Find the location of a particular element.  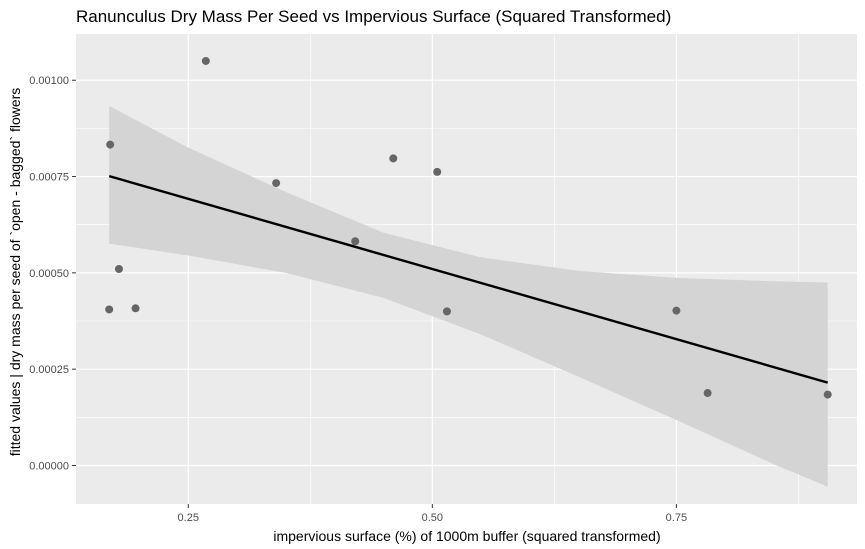

y-tick-label: 0.00025 is located at coordinates (49, 370).